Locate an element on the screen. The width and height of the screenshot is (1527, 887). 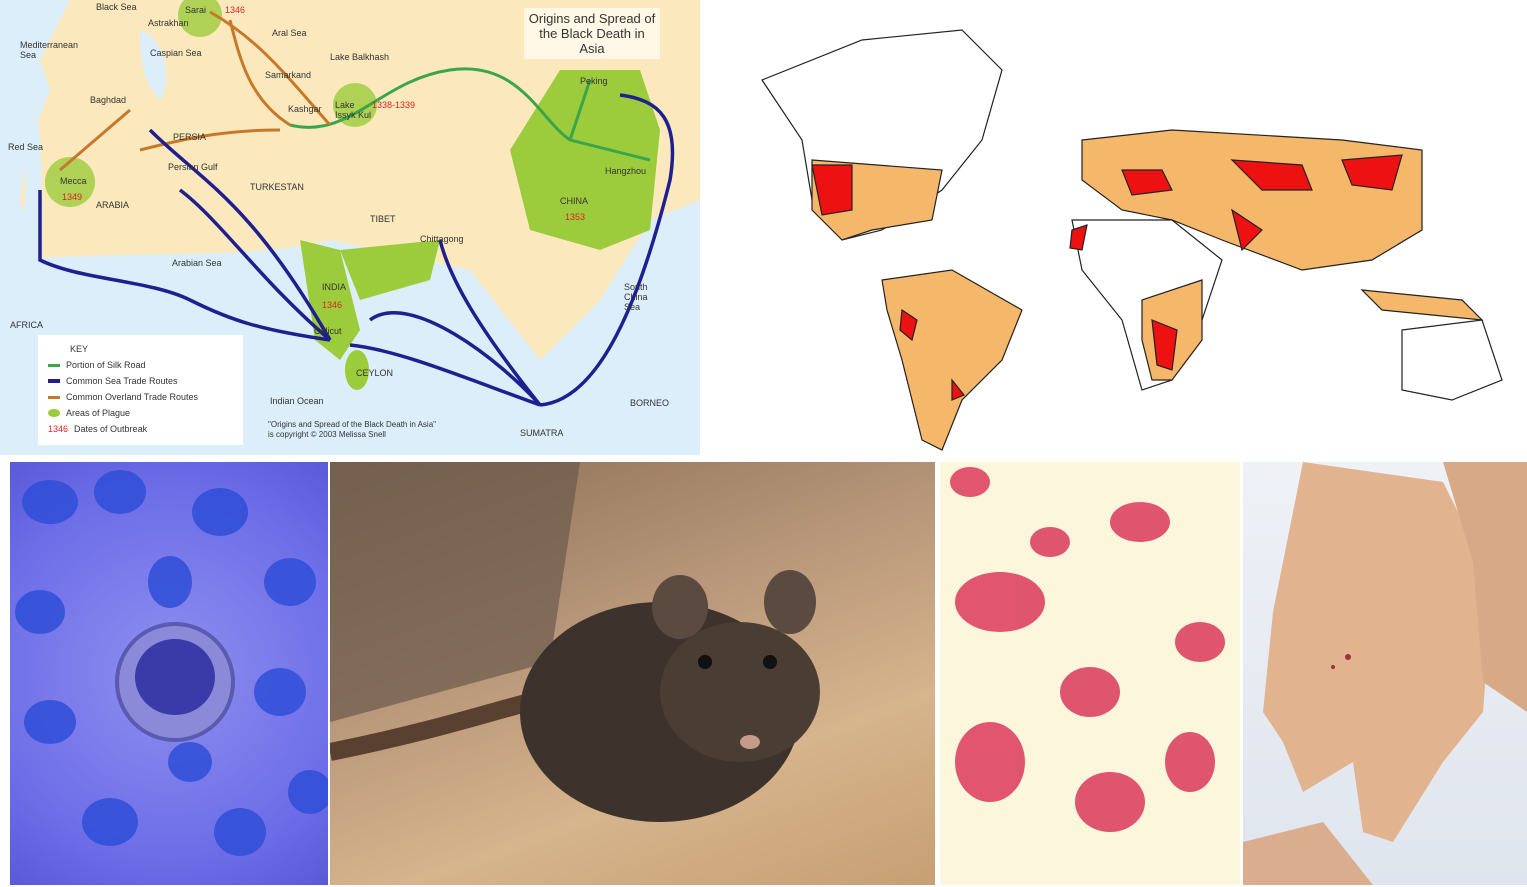
place-label: Red Sea is located at coordinates (26, 147).